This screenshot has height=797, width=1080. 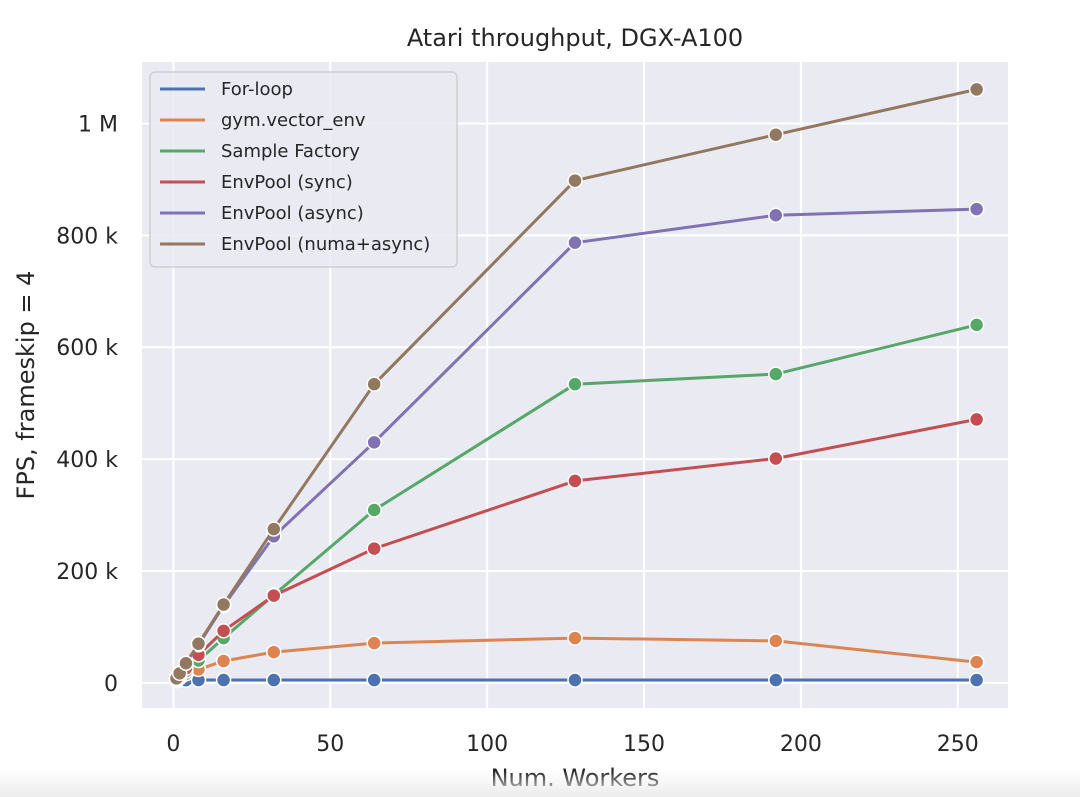 What do you see at coordinates (87, 405) in the screenshot?
I see `y-axis-ticks: 0 200 k 400 k 600 k 800 k 1 M` at bounding box center [87, 405].